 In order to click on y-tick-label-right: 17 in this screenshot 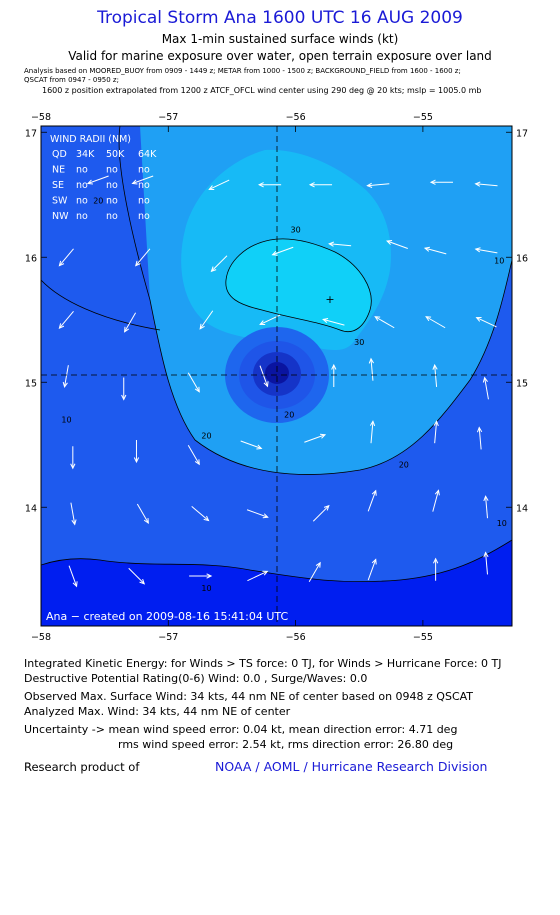, I will do `click(522, 133)`.